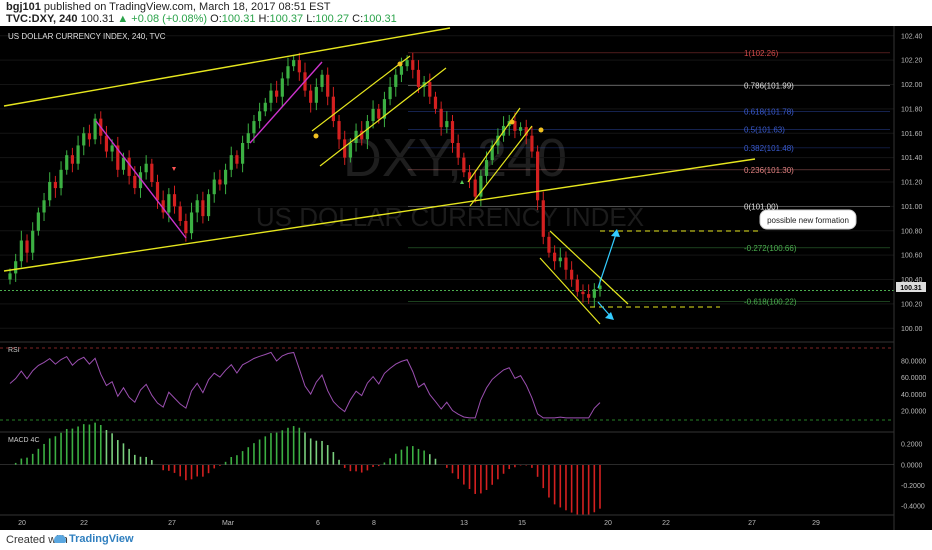  Describe the element at coordinates (770, 301) in the screenshot. I see `fib-level-label: -0.618(100.22)` at that location.